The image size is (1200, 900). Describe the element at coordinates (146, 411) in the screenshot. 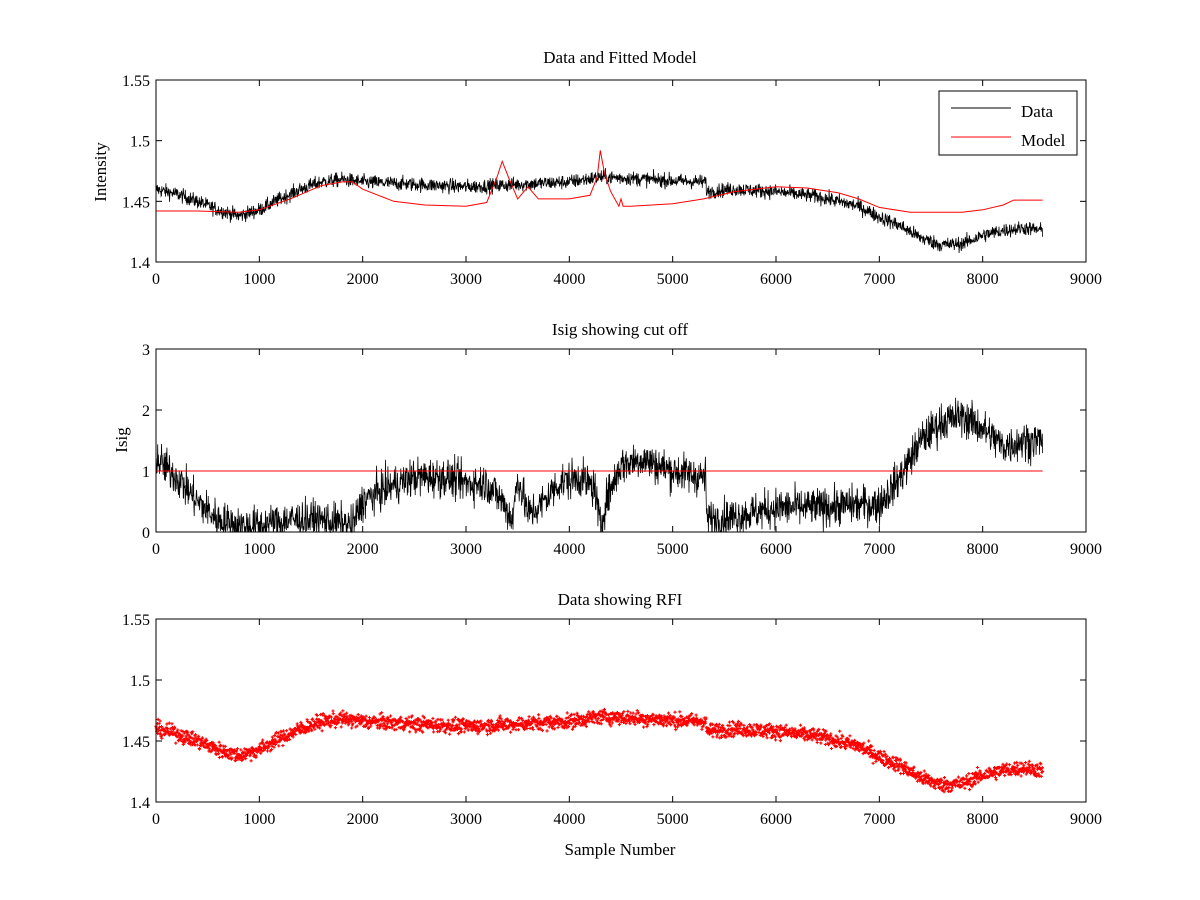

I see `y-tick-label: 2` at that location.